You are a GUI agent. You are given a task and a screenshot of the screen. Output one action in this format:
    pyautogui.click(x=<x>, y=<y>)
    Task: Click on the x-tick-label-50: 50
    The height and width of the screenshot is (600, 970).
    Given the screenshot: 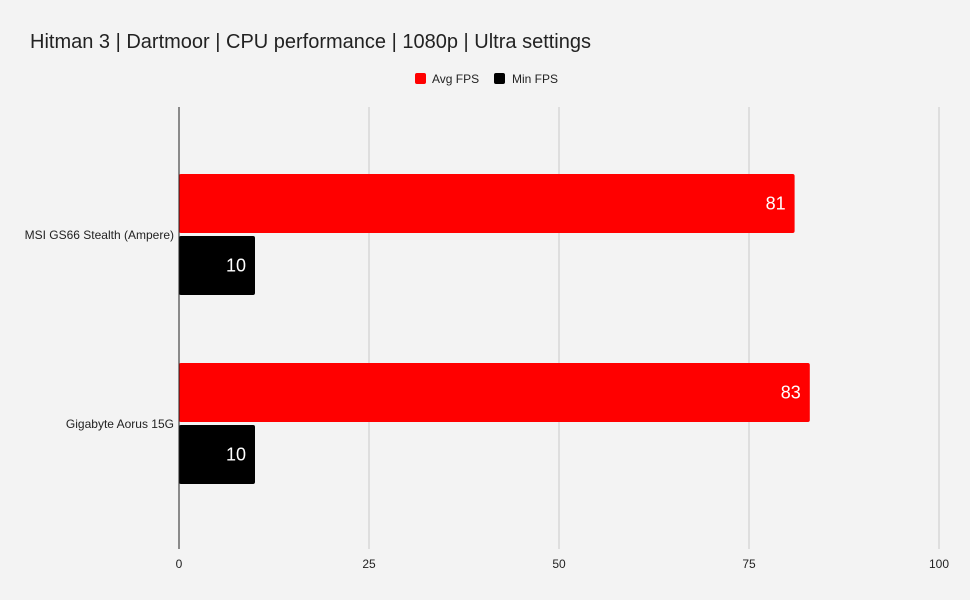 What is the action you would take?
    pyautogui.click(x=559, y=564)
    